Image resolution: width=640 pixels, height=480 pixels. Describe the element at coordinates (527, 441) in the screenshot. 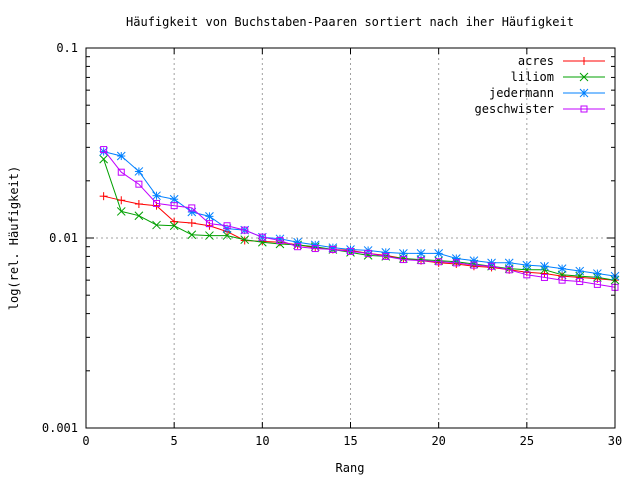

I see `x-tick-label: 25` at that location.